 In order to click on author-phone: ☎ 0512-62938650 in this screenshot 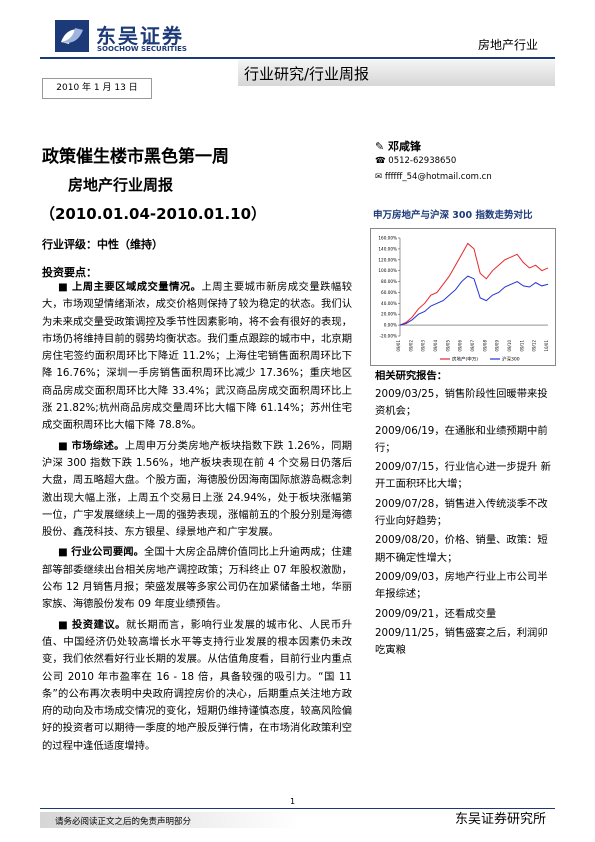, I will do `click(416, 161)`.